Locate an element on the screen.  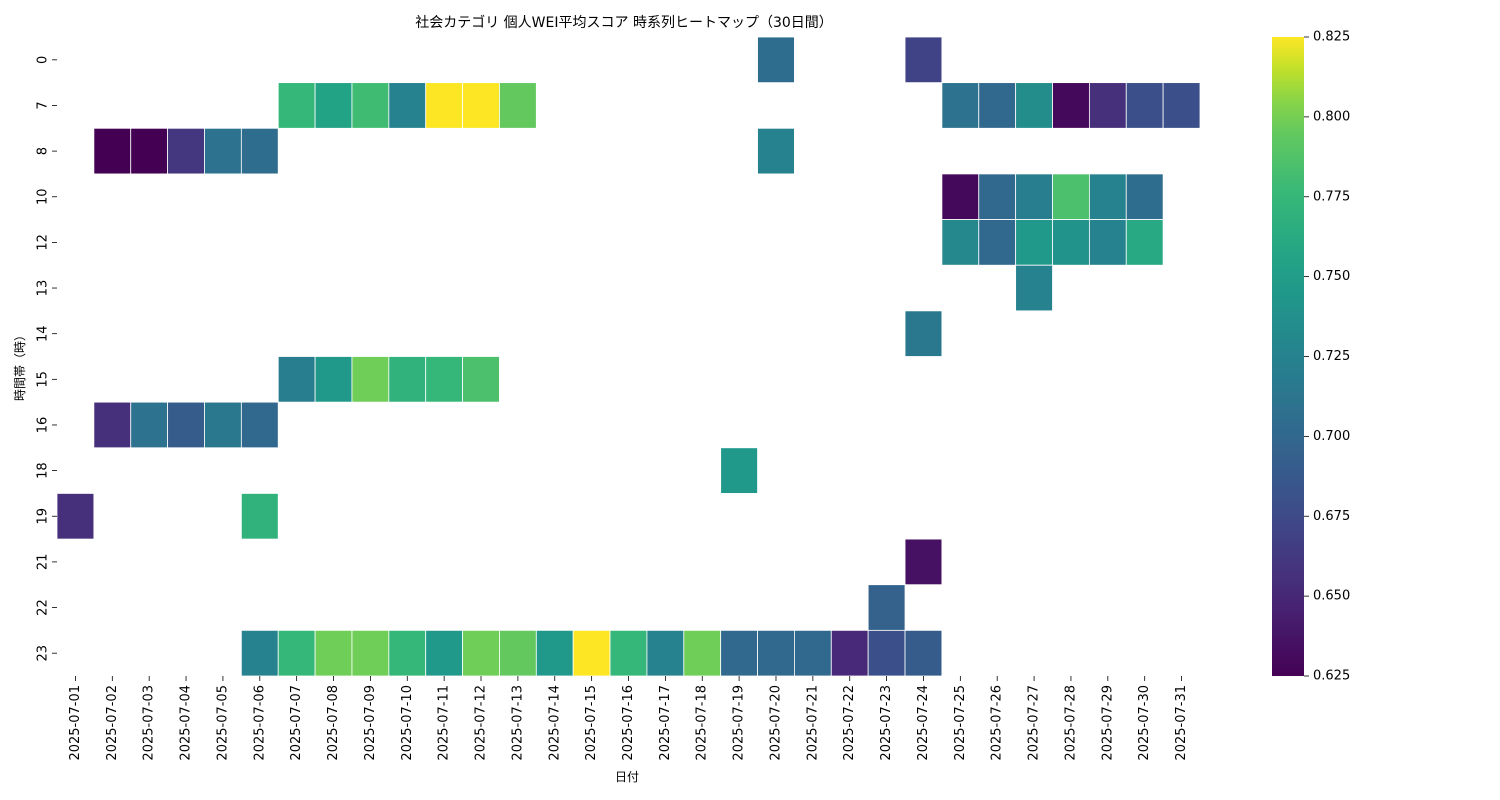
y-tick-label: 10 is located at coordinates (43, 196).